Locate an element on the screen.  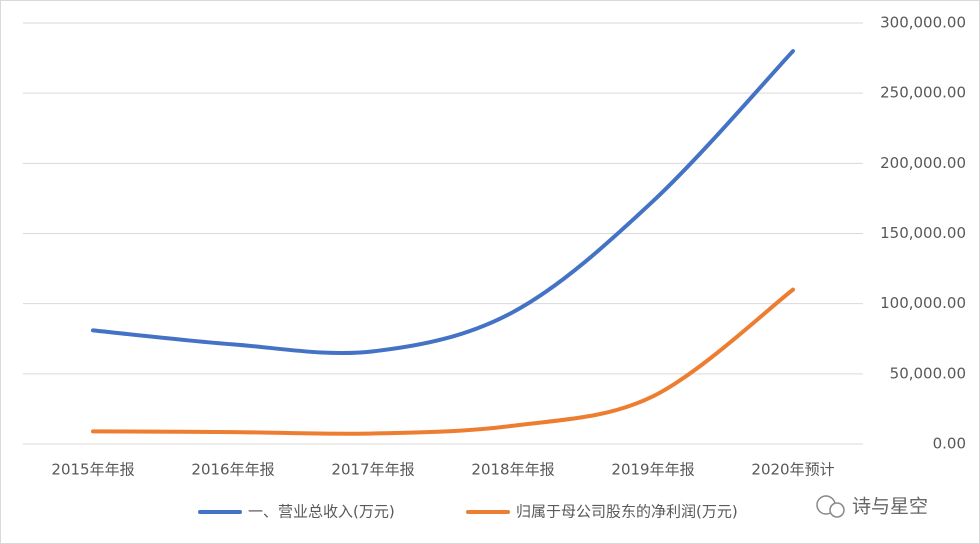
x-tick-label: 2018年年报 is located at coordinates (512, 470).